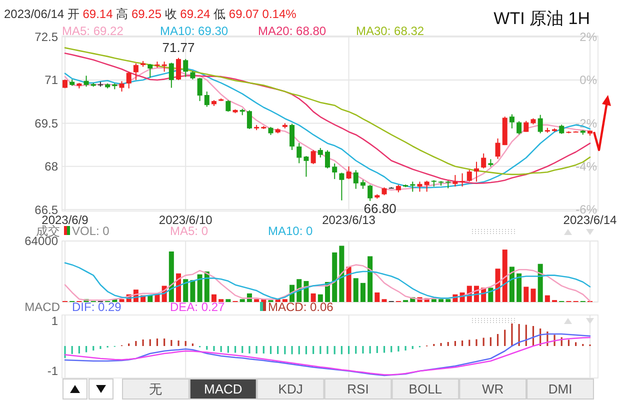 This screenshot has width=620, height=400. I want to click on annotation: 71.77, so click(178, 47).